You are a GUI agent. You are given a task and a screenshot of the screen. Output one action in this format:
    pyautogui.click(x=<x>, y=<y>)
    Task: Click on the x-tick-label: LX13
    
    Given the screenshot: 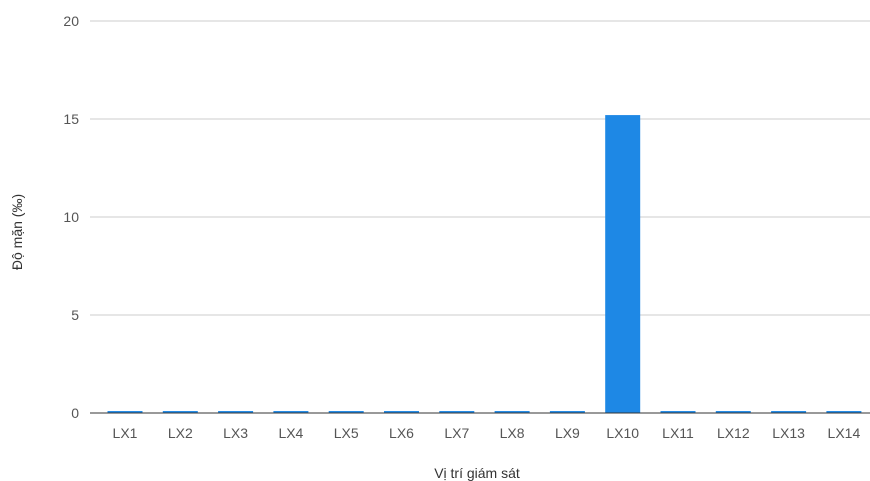 What is the action you would take?
    pyautogui.click(x=788, y=433)
    